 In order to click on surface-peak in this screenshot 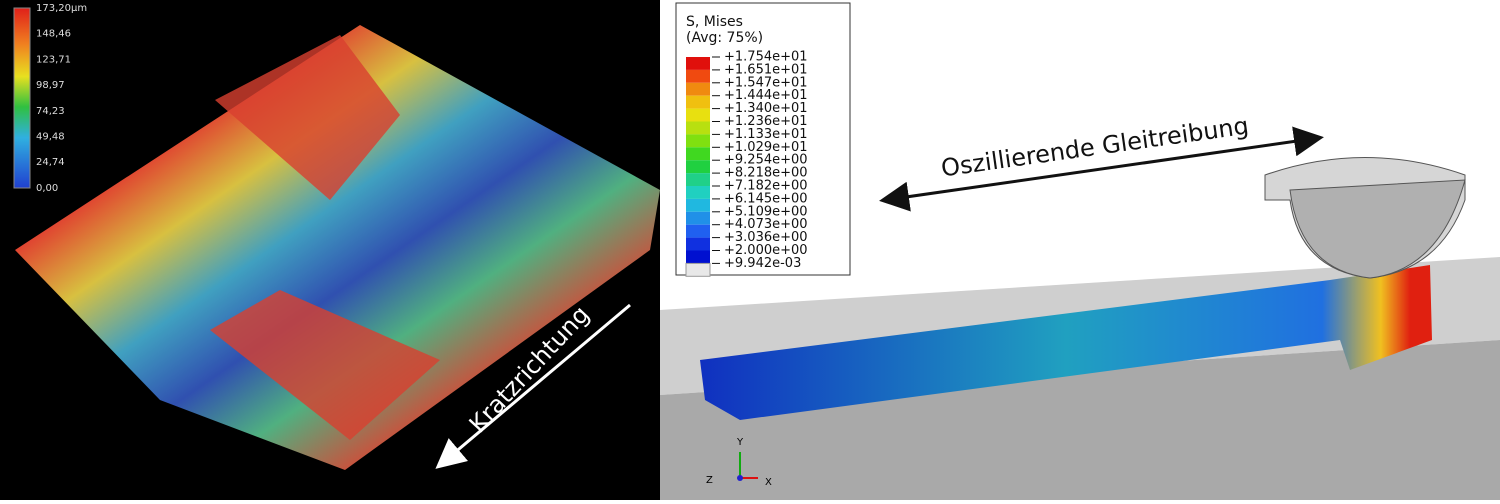, I will do `click(325, 237)`.